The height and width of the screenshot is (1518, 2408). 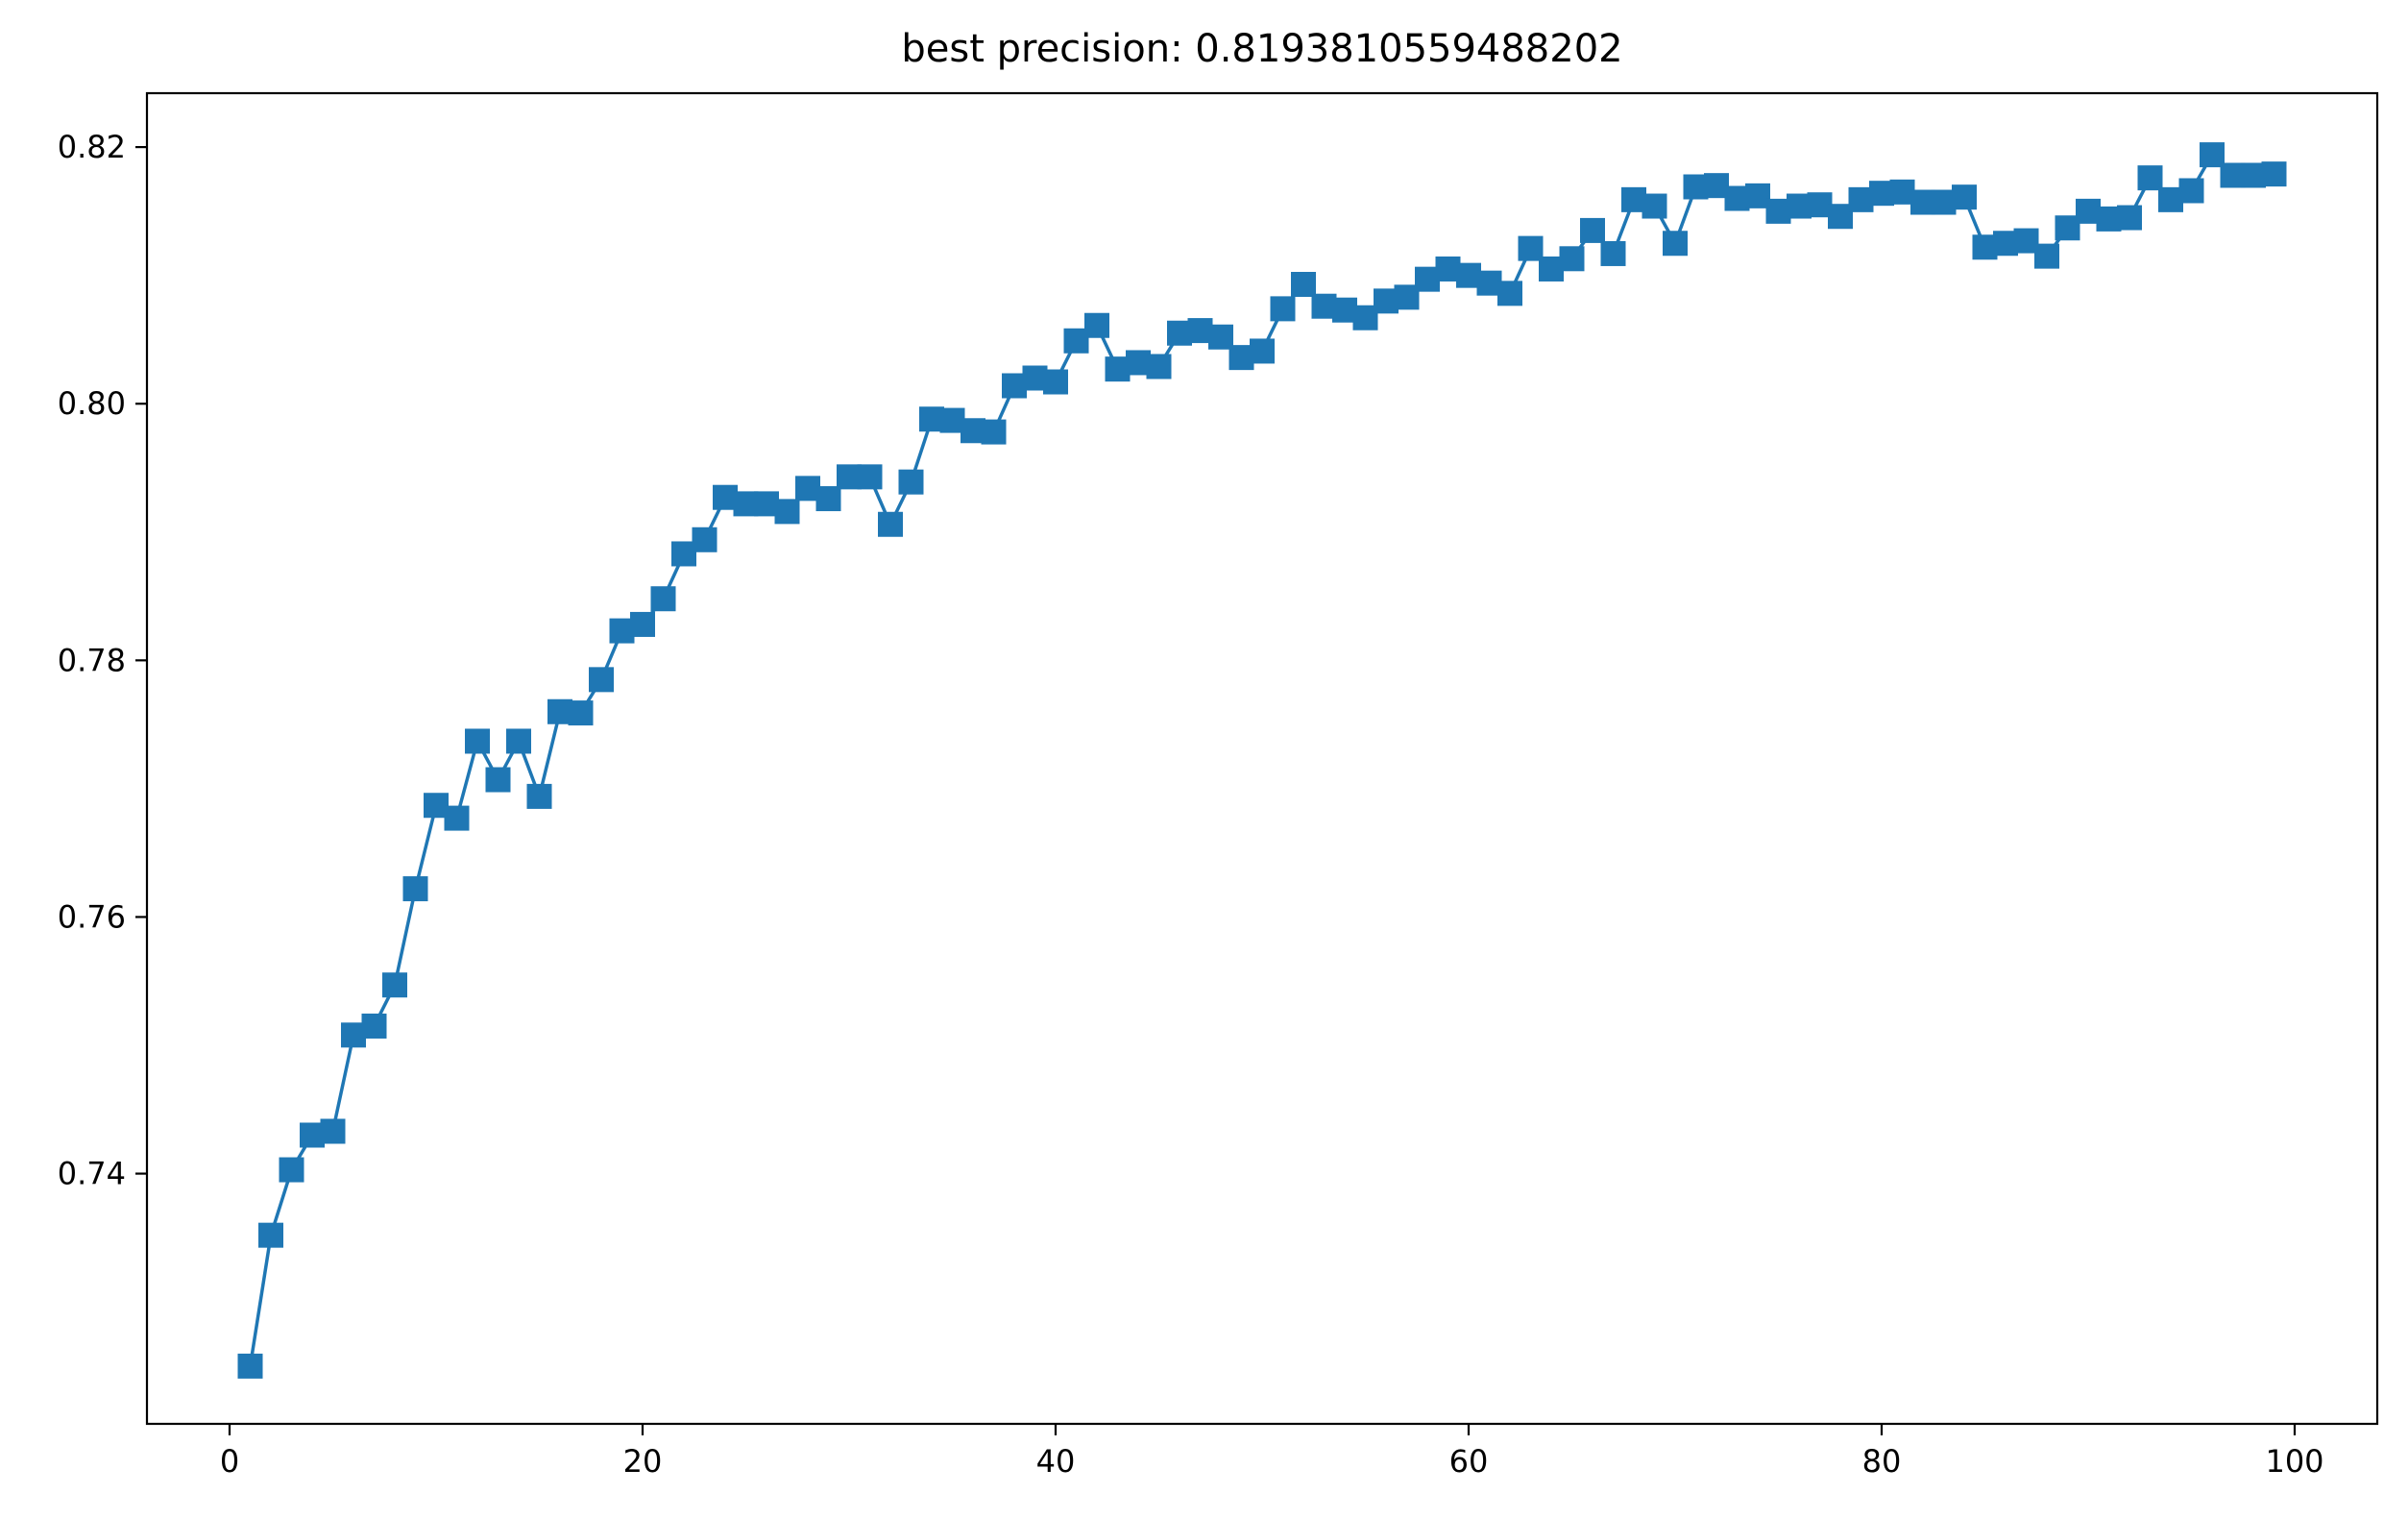 What do you see at coordinates (1261, 49) in the screenshot?
I see `chart-title: best precision: 0.8193810559488202` at bounding box center [1261, 49].